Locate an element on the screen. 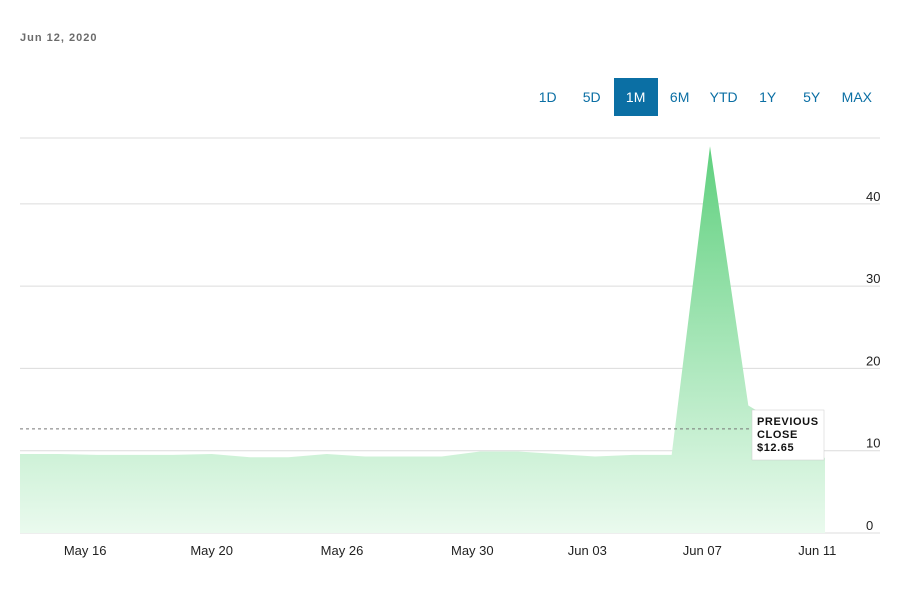  y-tick-label: 40 is located at coordinates (873, 196).